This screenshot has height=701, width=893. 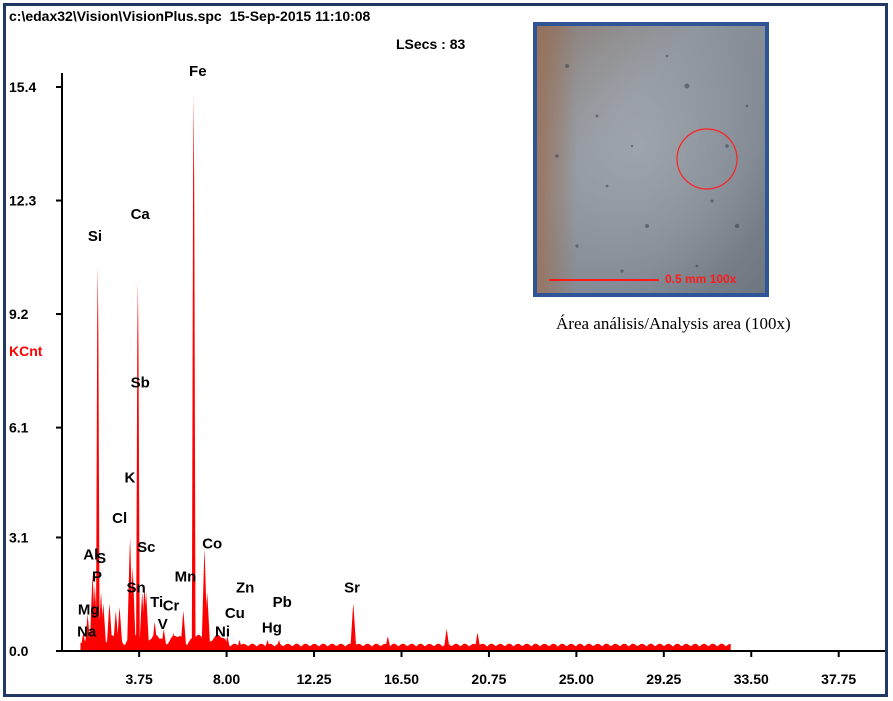 What do you see at coordinates (19, 651) in the screenshot?
I see `y-tick-label: 0.0` at bounding box center [19, 651].